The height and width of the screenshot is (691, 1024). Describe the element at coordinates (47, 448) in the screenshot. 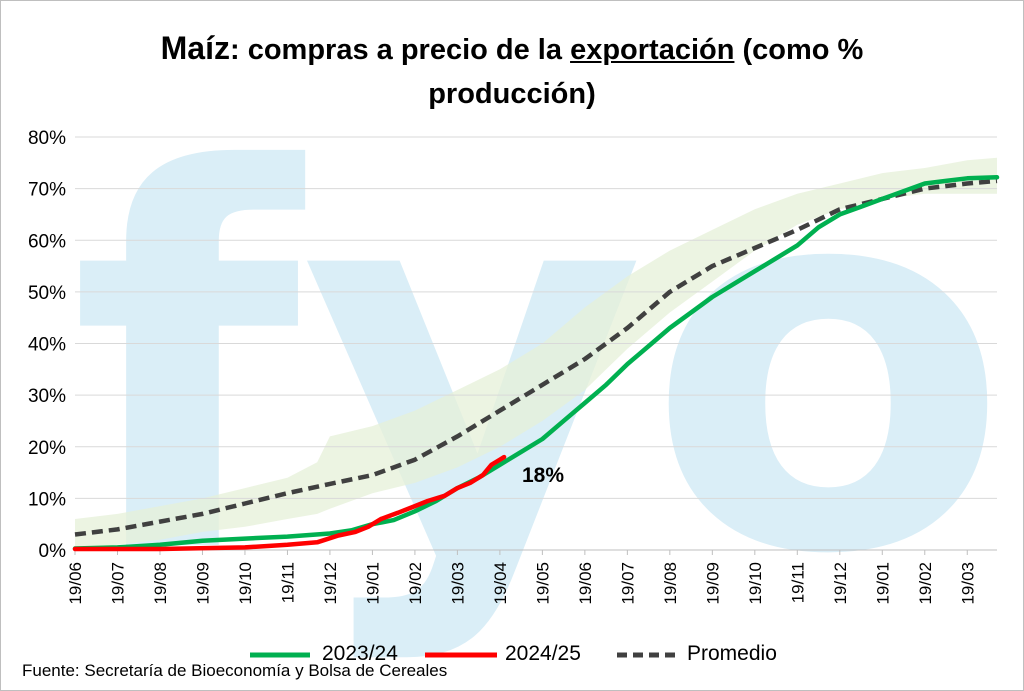

I see `y-tick-label: 20%` at that location.